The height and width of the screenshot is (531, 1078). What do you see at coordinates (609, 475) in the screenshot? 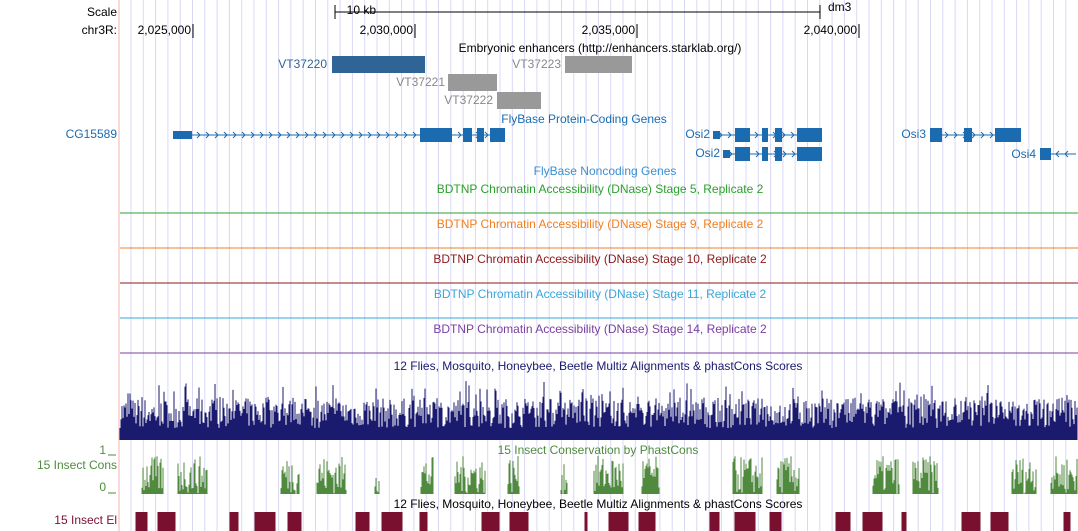
I see `phastcons-signal` at bounding box center [609, 475].